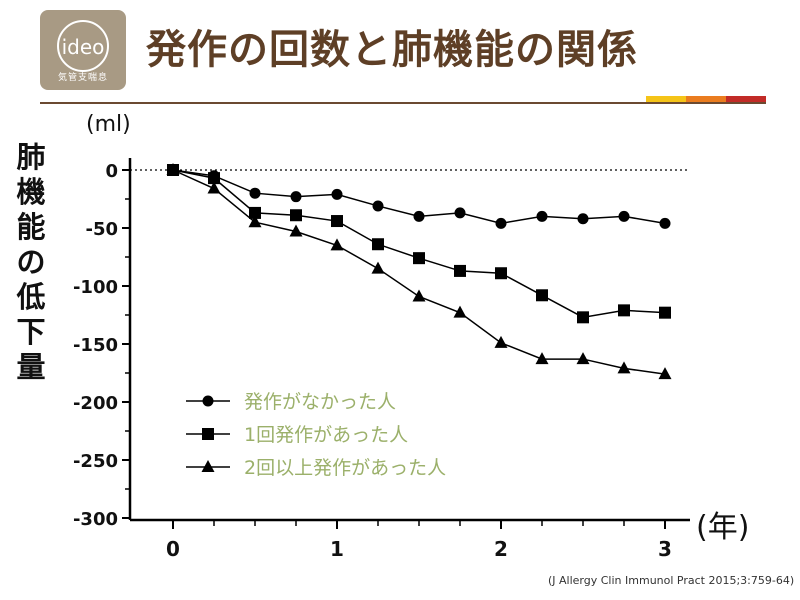  Describe the element at coordinates (95, 461) in the screenshot. I see `y-tick-label: -250` at that location.